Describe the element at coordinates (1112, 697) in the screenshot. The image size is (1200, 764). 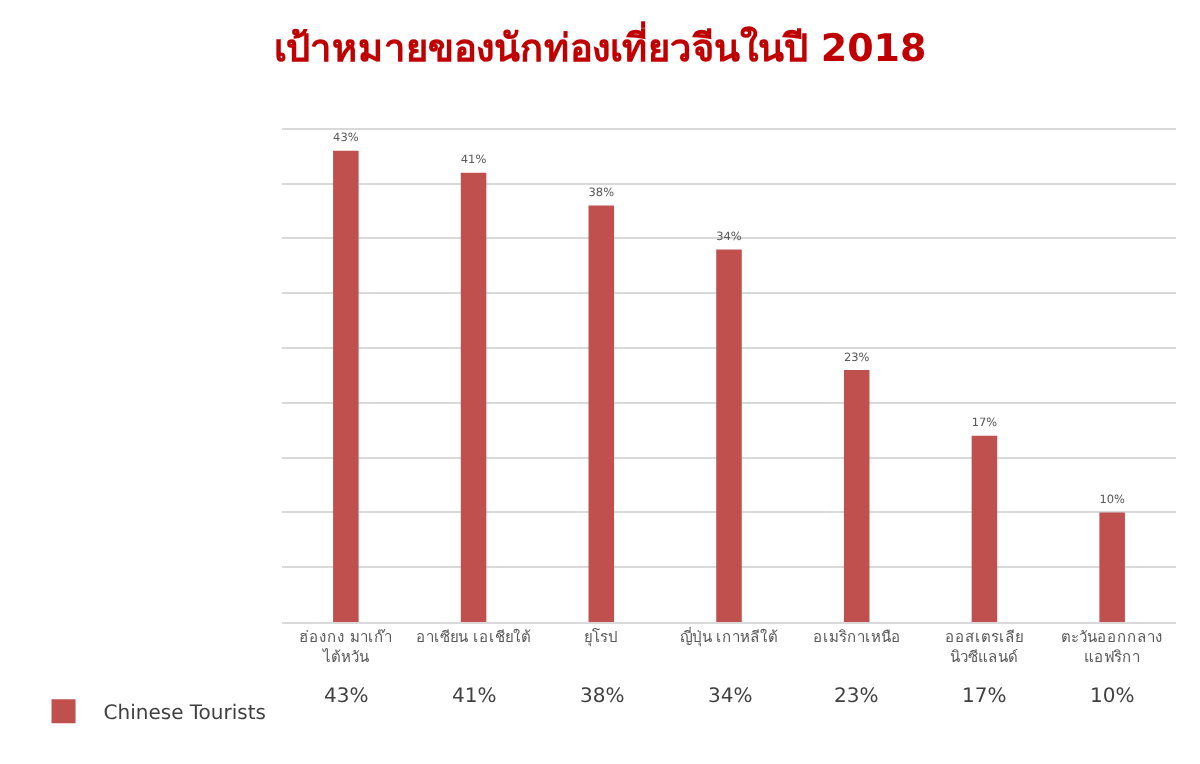
I see `data-label: 10%` at that location.